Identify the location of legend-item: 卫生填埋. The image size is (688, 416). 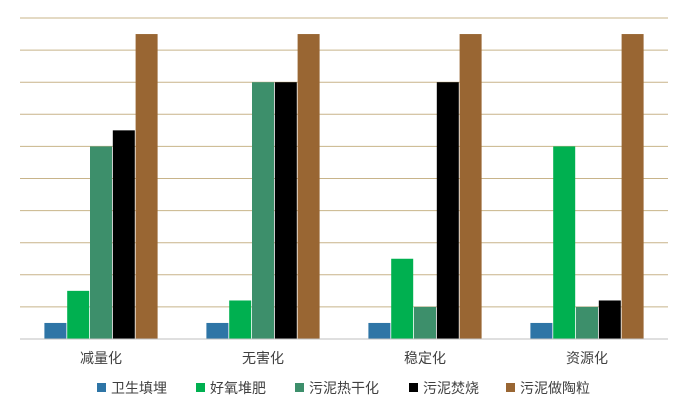
(132, 389).